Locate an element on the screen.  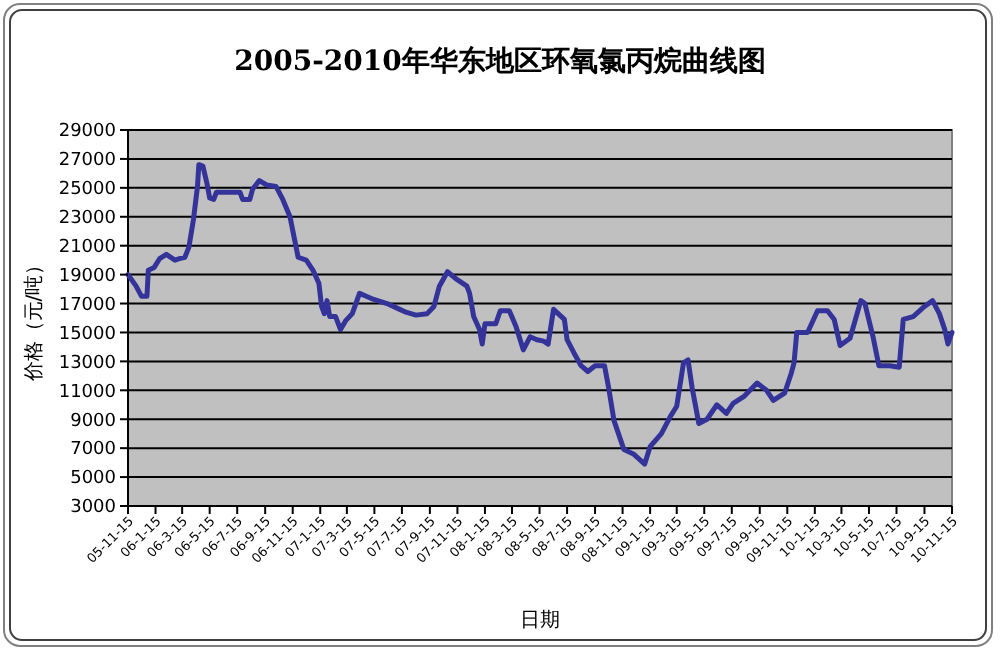
y-tick-label: 19000 is located at coordinates (87, 276).